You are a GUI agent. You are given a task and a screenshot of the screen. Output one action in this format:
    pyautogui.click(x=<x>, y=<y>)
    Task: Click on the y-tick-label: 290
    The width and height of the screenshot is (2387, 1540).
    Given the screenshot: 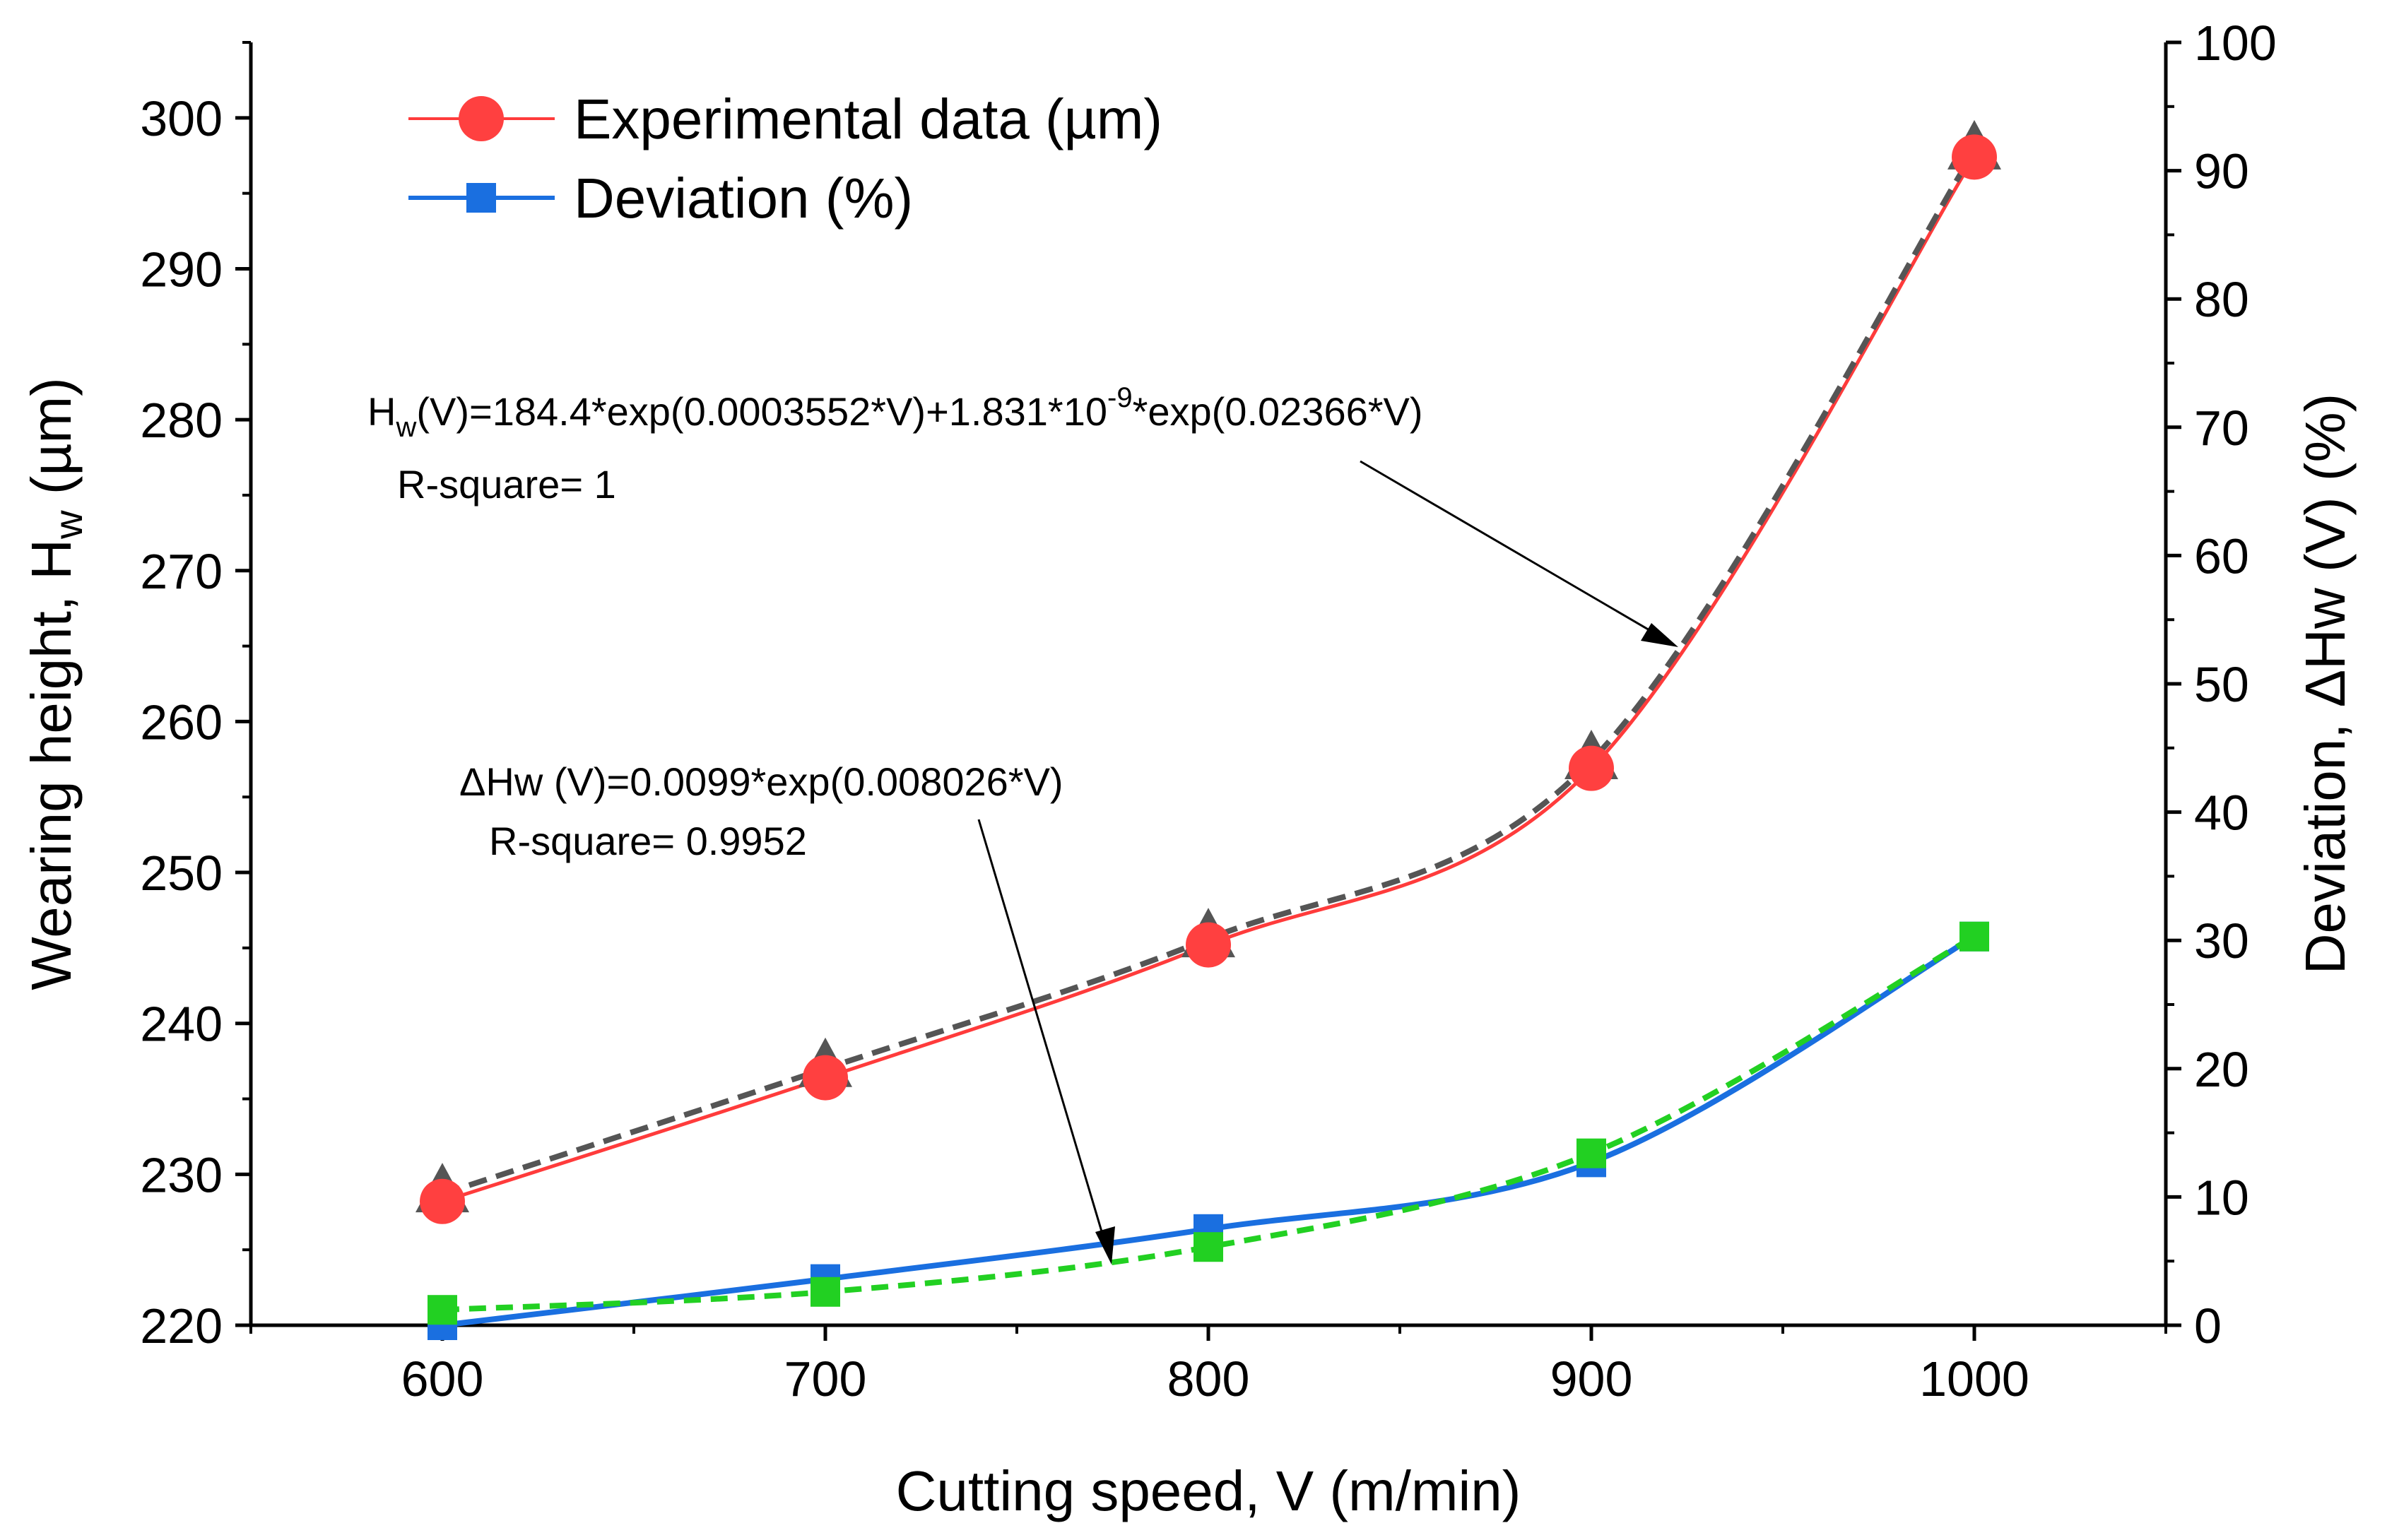 What is the action you would take?
    pyautogui.click(x=182, y=269)
    